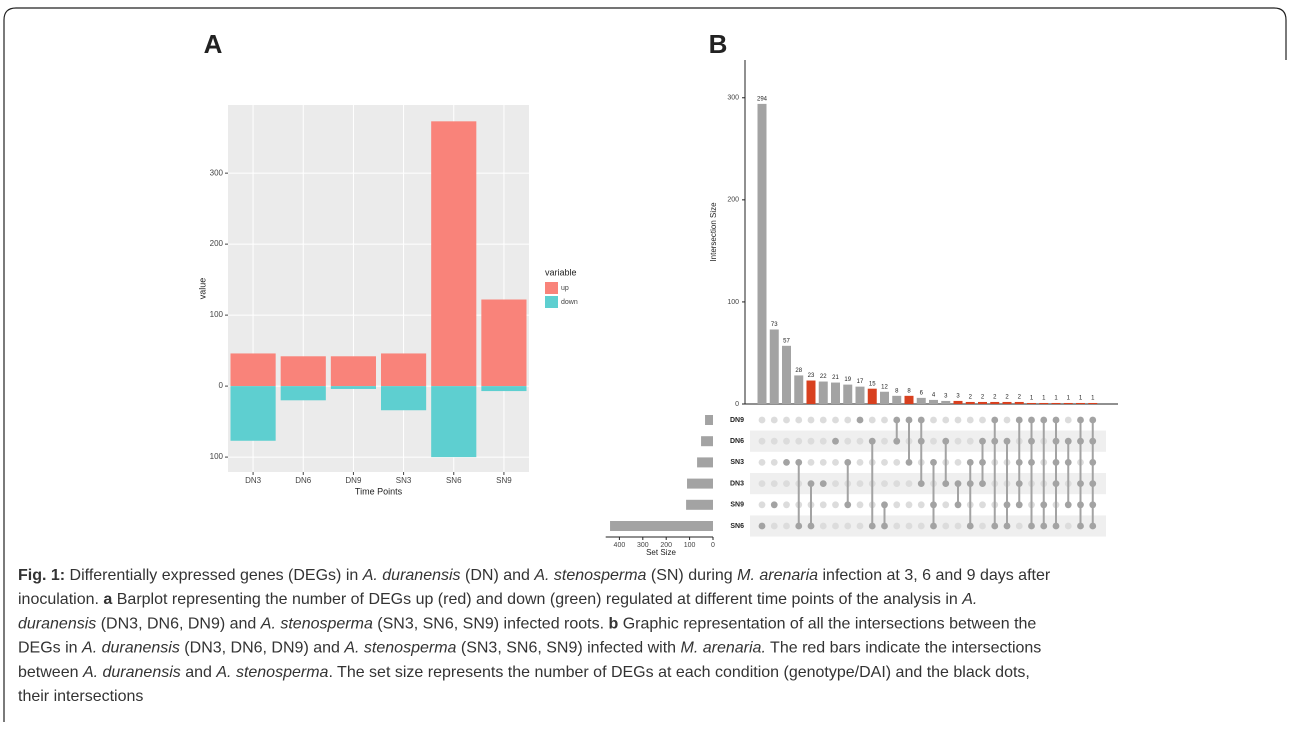 This screenshot has height=734, width=1290. What do you see at coordinates (718, 44) in the screenshot?
I see `panel-label: B` at bounding box center [718, 44].